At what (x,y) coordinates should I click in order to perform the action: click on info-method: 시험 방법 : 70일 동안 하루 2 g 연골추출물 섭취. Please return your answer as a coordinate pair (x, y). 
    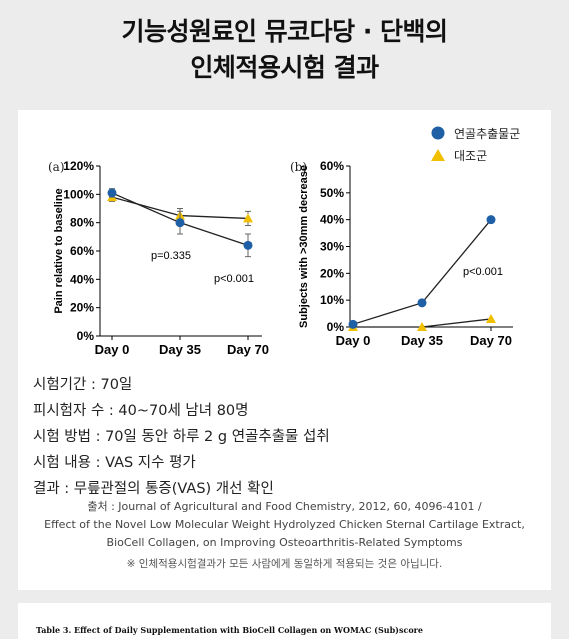
    Looking at the image, I should click on (181, 437).